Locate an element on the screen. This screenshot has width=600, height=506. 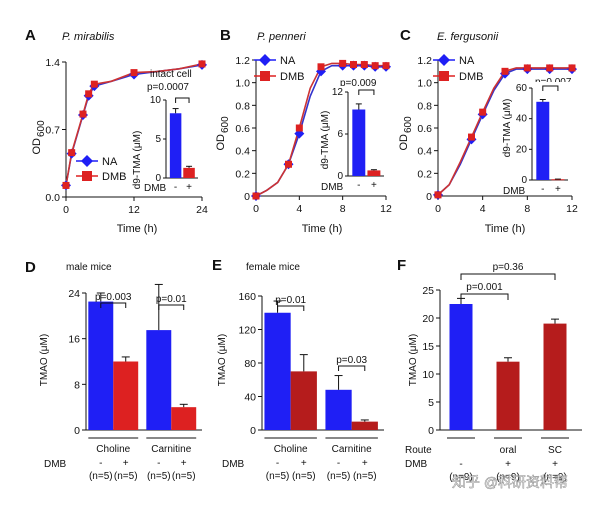
inset-y-tick-label: 40 is located at coordinates (522, 119).